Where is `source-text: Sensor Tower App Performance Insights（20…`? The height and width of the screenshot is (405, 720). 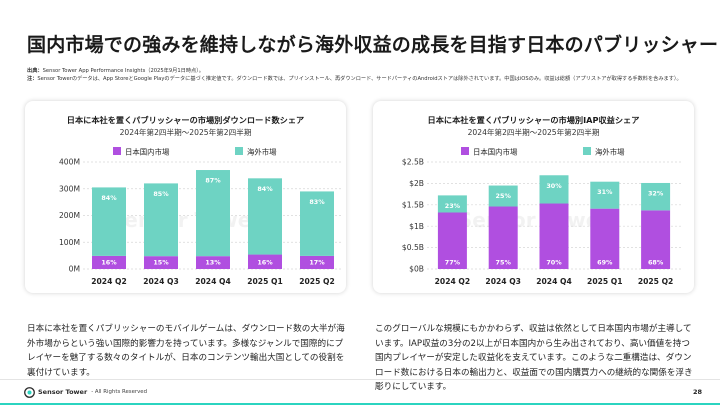
source-text: Sensor Tower App Performance Insights（20… is located at coordinates (123, 71).